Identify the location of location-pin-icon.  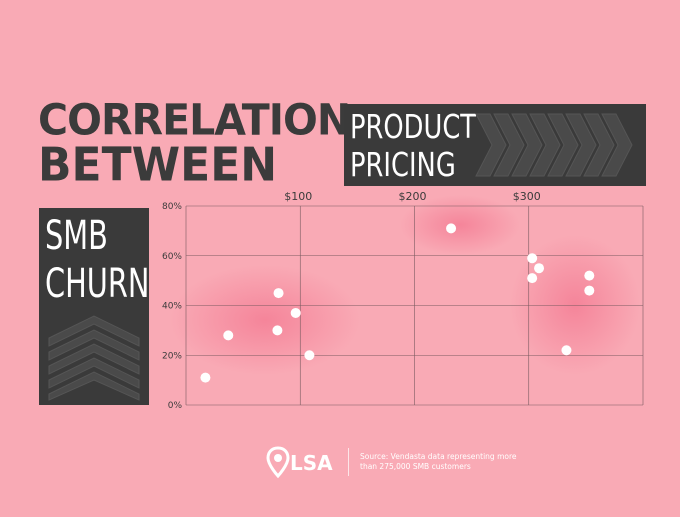
(278, 462).